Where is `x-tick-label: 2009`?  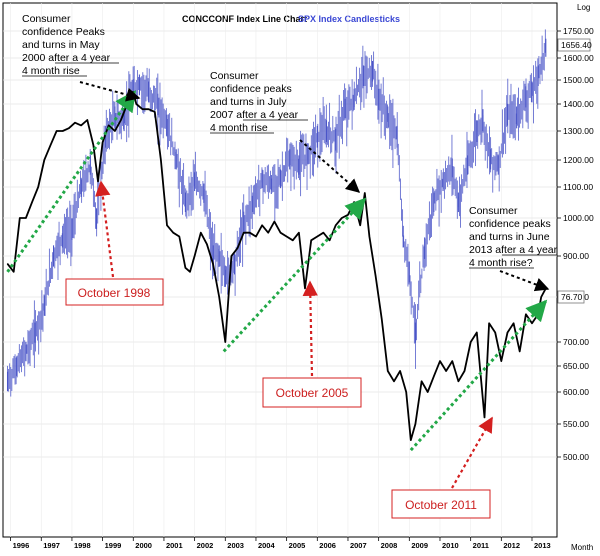 x-tick-label: 2009 is located at coordinates (419, 545).